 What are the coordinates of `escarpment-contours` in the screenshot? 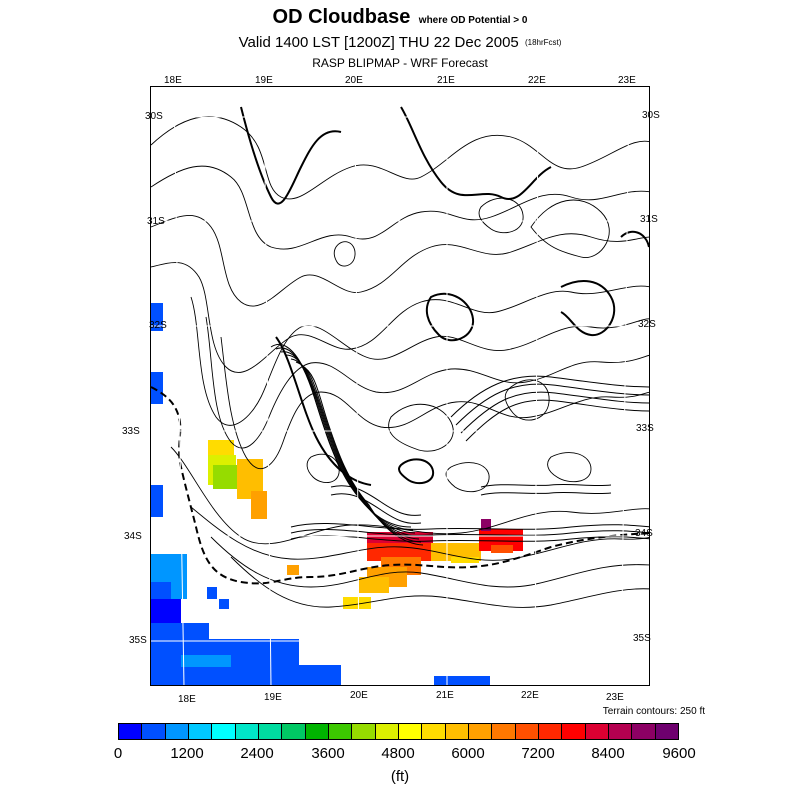 It's located at (459, 445).